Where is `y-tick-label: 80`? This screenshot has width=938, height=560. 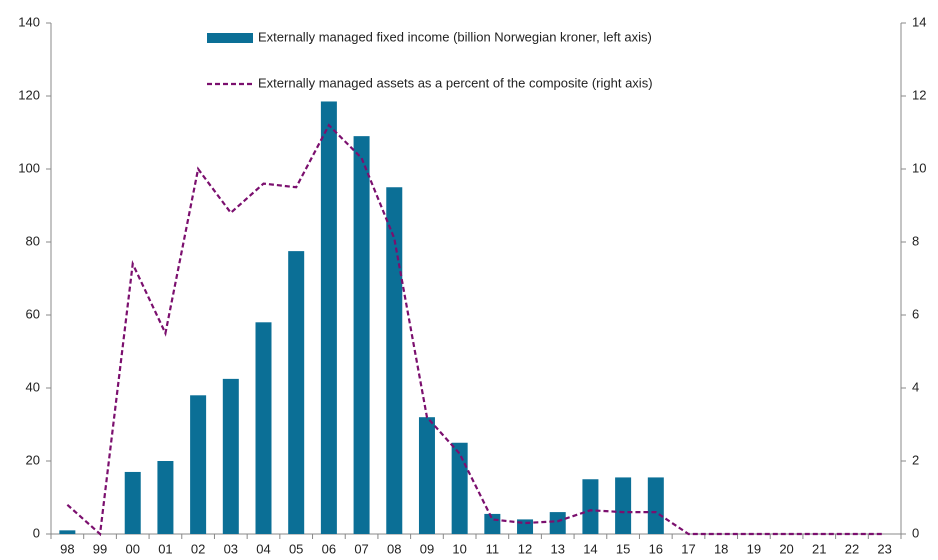 y-tick-label: 80 is located at coordinates (33, 240).